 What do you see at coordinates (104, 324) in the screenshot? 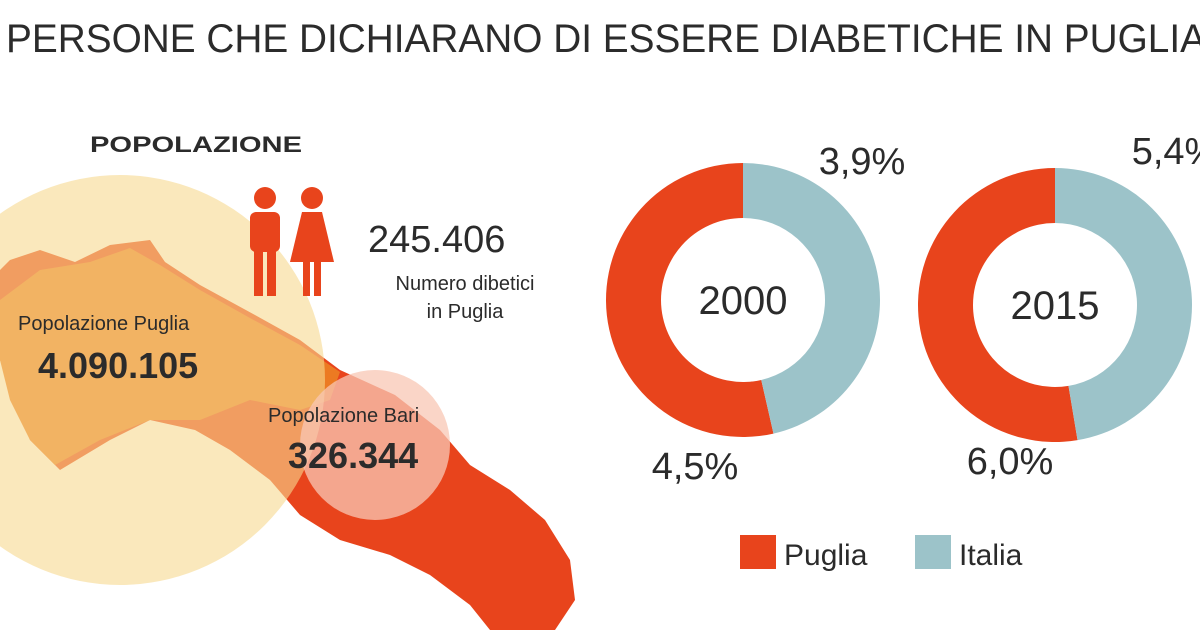
I see `puglia-label: Popolazione Puglia` at bounding box center [104, 324].